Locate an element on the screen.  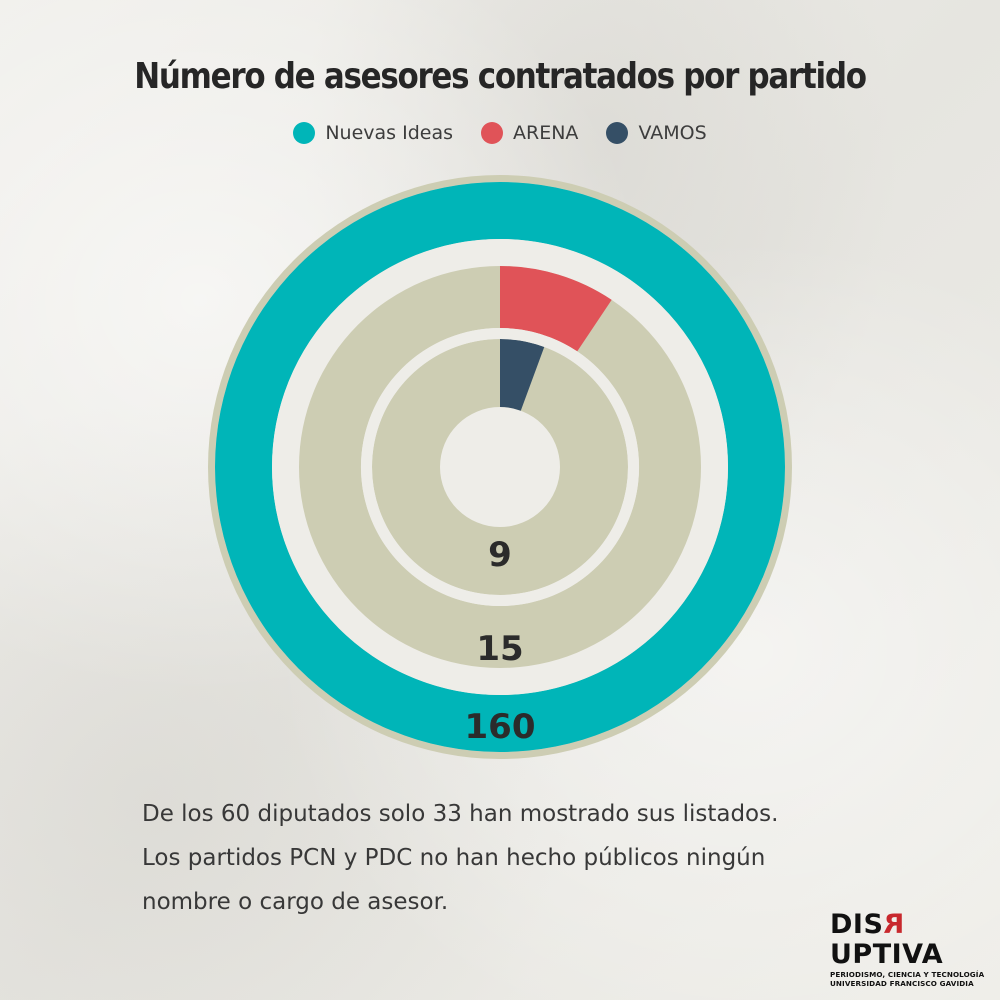
legend-item-vamos: VAMOS is located at coordinates (656, 133).